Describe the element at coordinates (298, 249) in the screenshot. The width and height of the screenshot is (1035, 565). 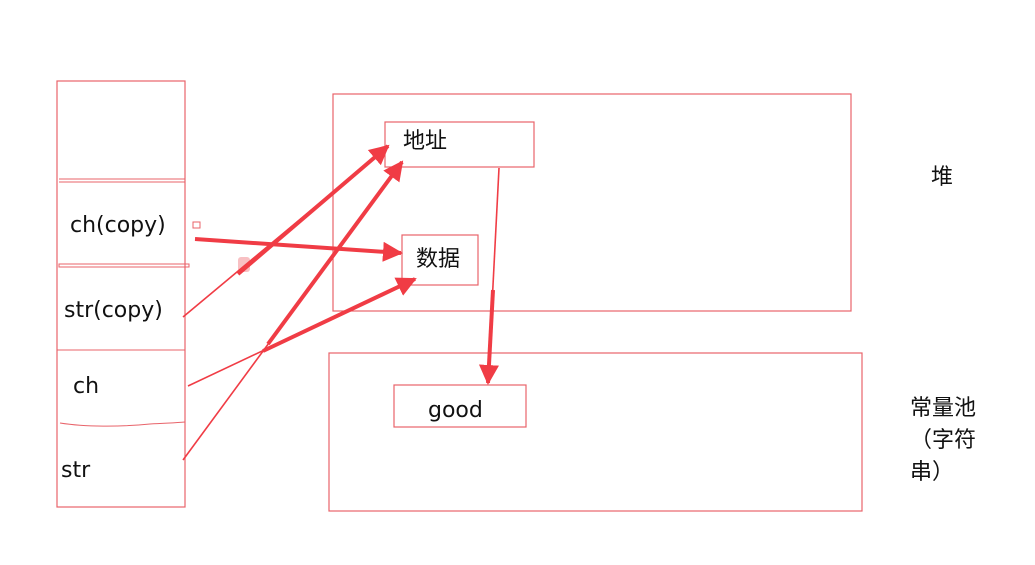
I see `arrow-ch-copy-to-data` at that location.